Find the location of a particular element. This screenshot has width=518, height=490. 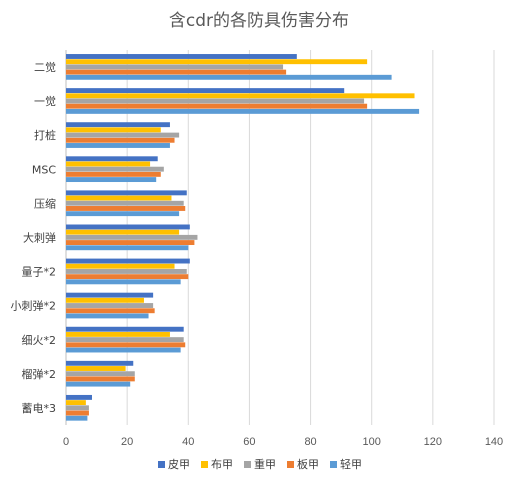

category-label: 量子*2 is located at coordinates (39, 272).